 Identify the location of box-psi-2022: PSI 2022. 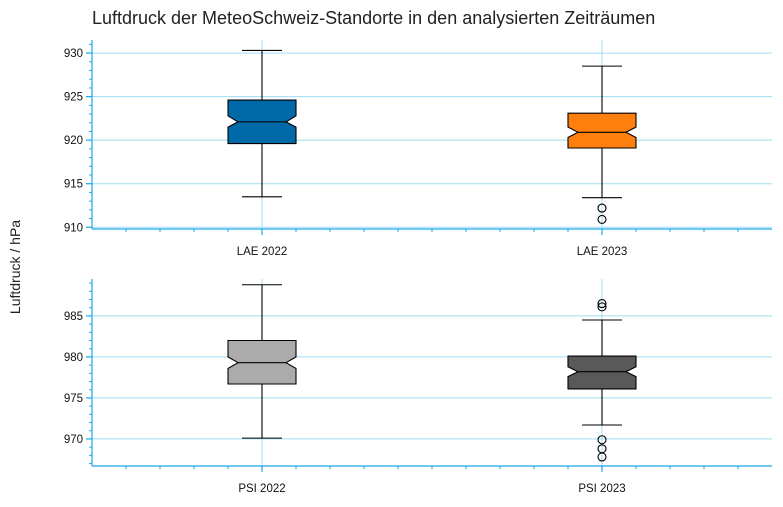
(262, 389).